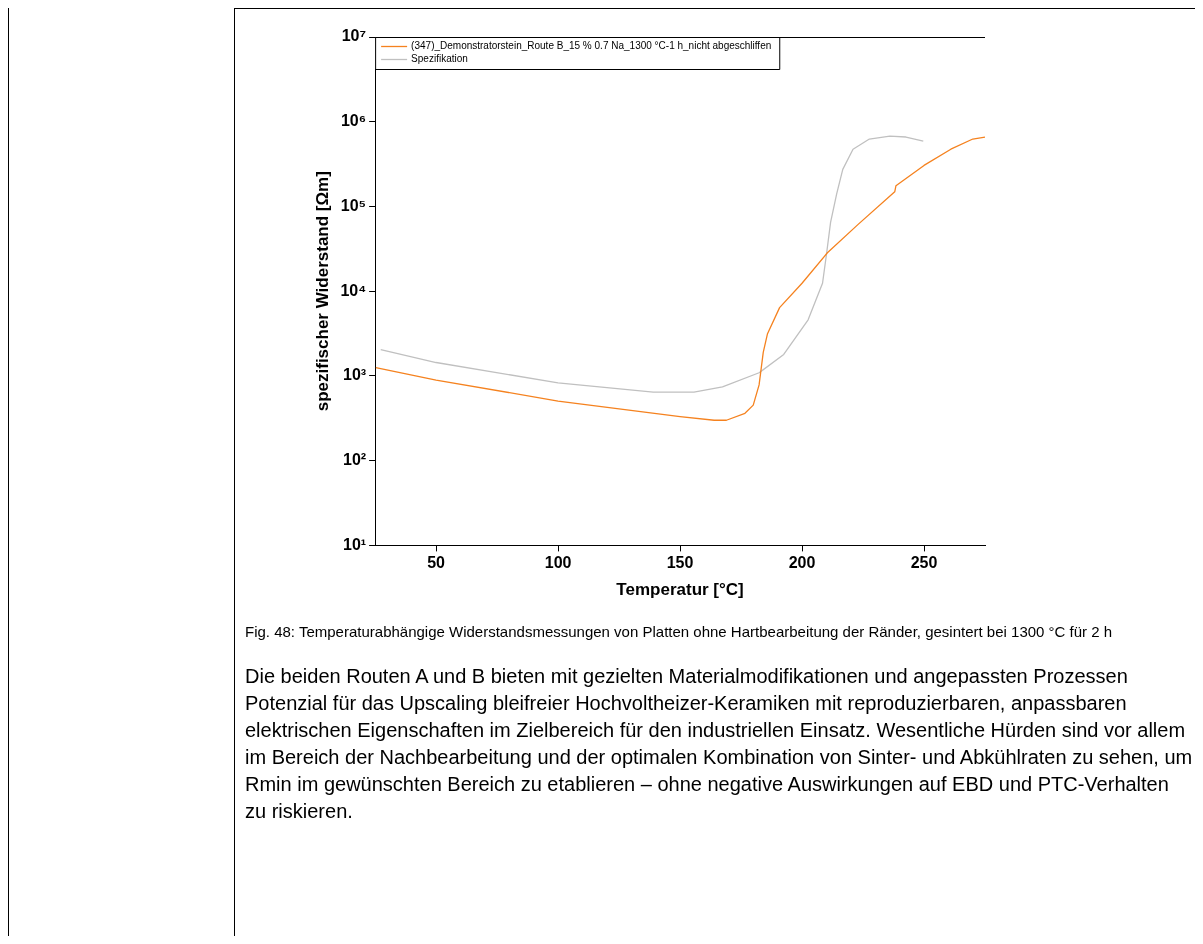 The height and width of the screenshot is (944, 1203). Describe the element at coordinates (353, 290) in the screenshot. I see `y-tick-label: 10⁴` at that location.